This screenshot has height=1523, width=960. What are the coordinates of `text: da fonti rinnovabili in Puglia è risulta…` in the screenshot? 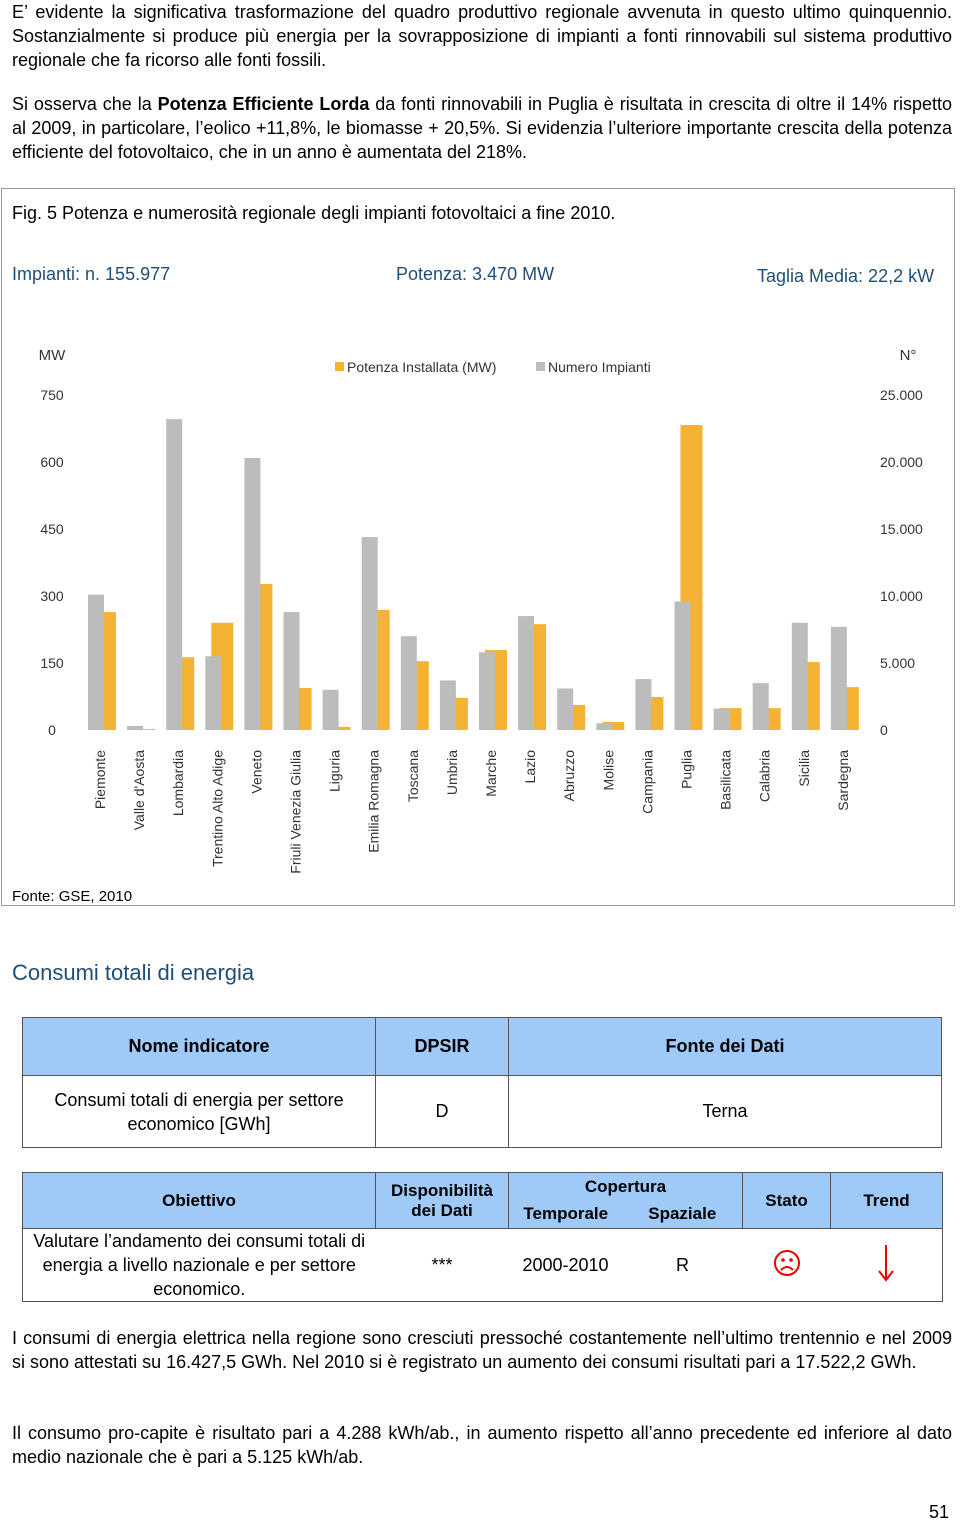 It's located at (482, 128).